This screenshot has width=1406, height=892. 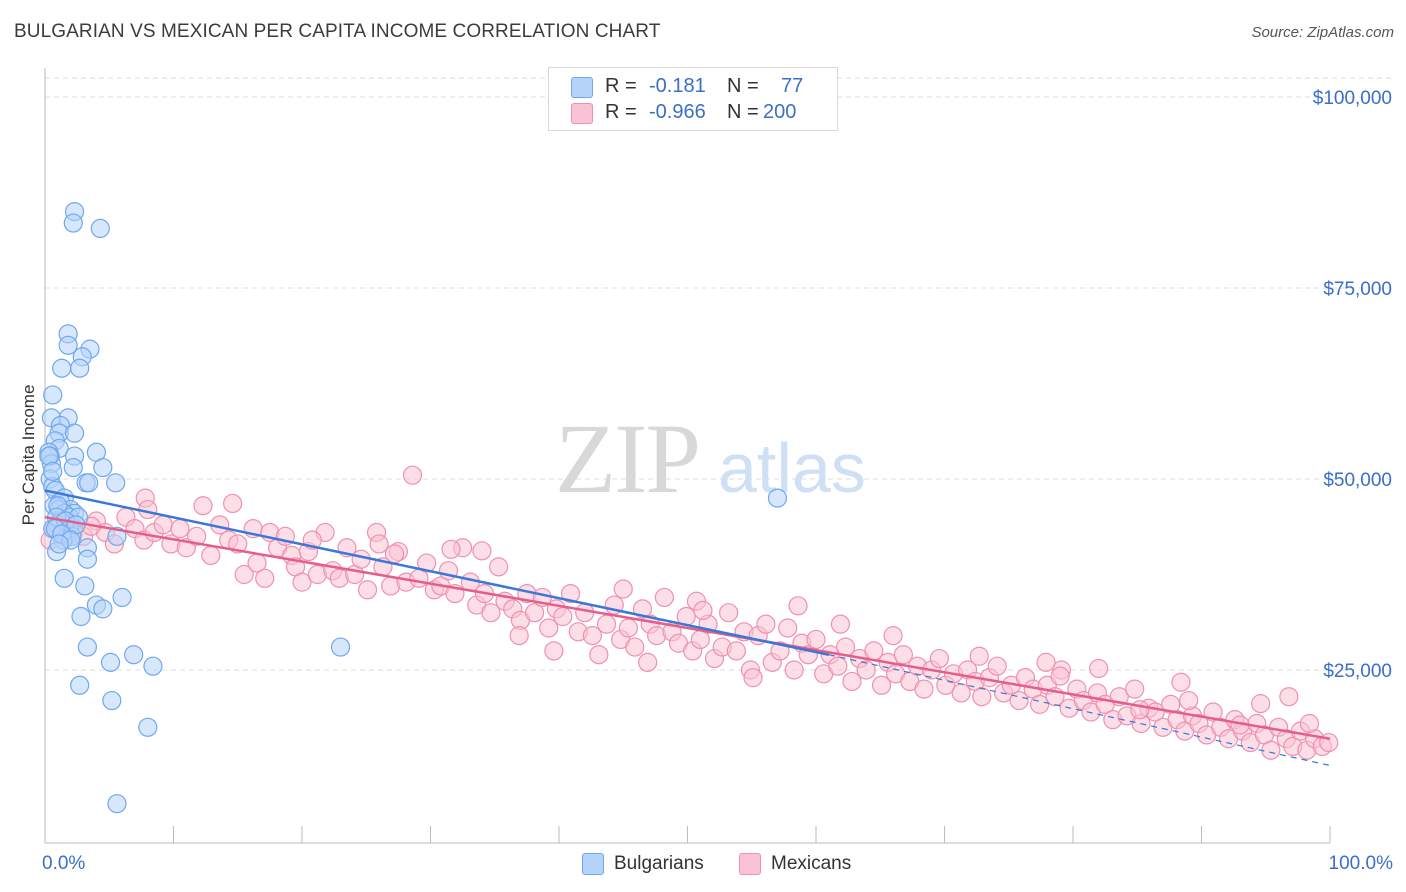 What do you see at coordinates (1322, 32) in the screenshot?
I see `chart-source: Source: ZipAtlas.com` at bounding box center [1322, 32].